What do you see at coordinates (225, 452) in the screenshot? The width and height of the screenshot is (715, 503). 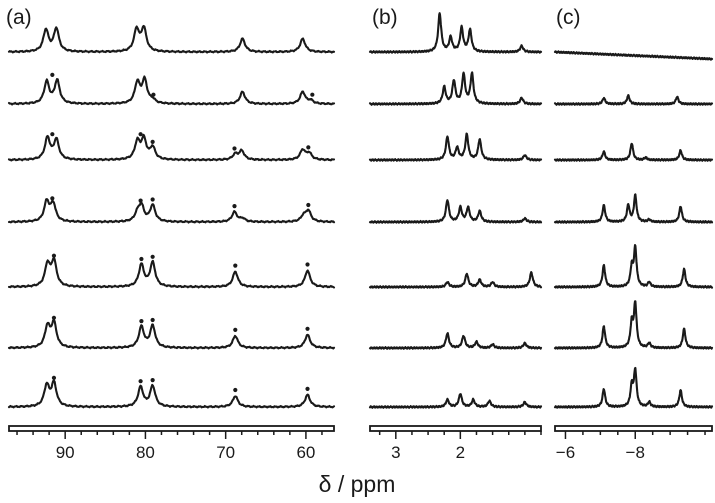 I see `panel-a-tick-label: 70` at bounding box center [225, 452].